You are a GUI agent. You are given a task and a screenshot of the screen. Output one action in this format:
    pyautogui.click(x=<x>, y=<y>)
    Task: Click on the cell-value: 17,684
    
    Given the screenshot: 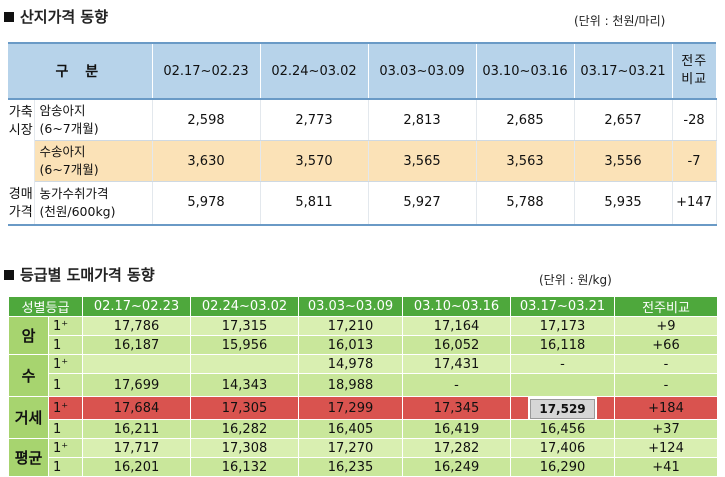 What is the action you would take?
    pyautogui.click(x=136, y=408)
    